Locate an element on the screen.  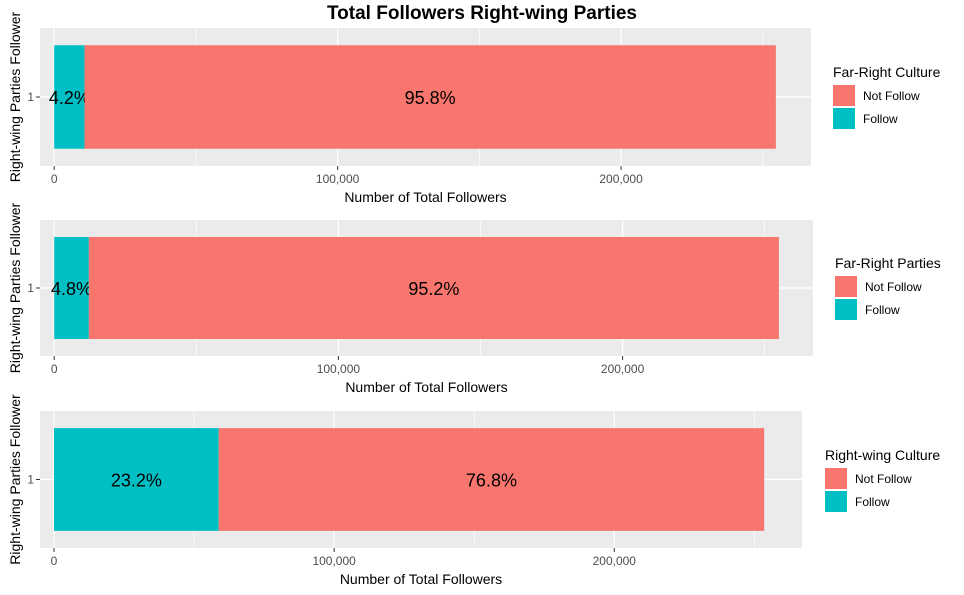
data-label: 23.2% is located at coordinates (136, 481).